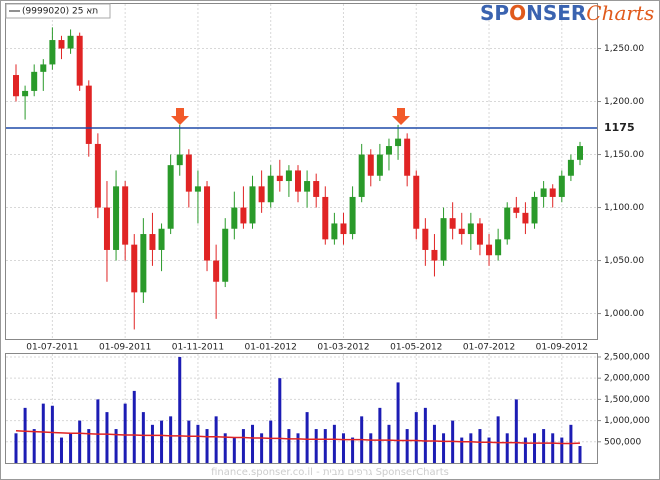 This screenshot has height=480, width=660. What do you see at coordinates (489, 348) in the screenshot?
I see `x-tick-label: 01-07-2012` at bounding box center [489, 348].